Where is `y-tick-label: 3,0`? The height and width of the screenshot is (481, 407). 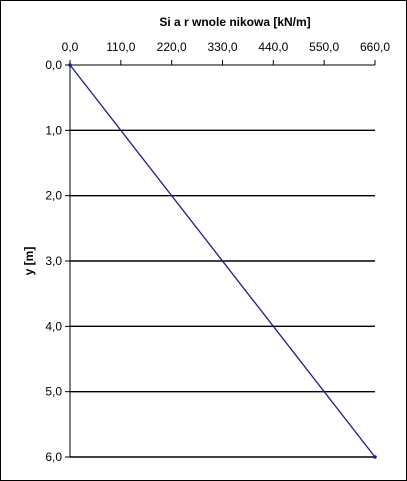
y-tick-label: 3,0 is located at coordinates (53, 261).